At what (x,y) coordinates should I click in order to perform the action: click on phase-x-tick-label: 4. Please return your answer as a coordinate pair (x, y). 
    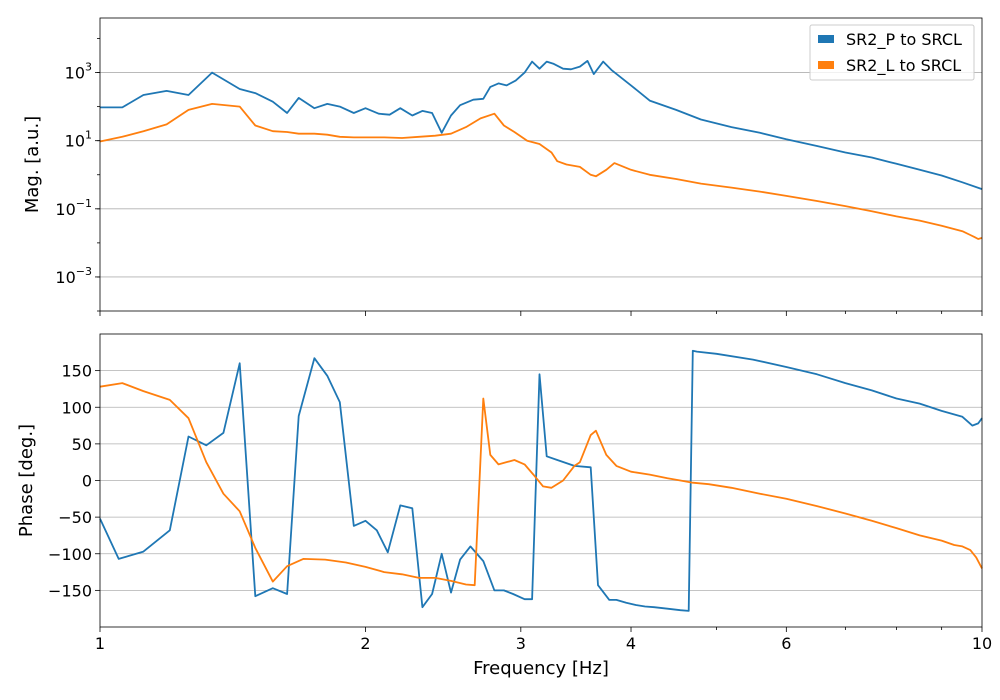
    Looking at the image, I should click on (631, 643).